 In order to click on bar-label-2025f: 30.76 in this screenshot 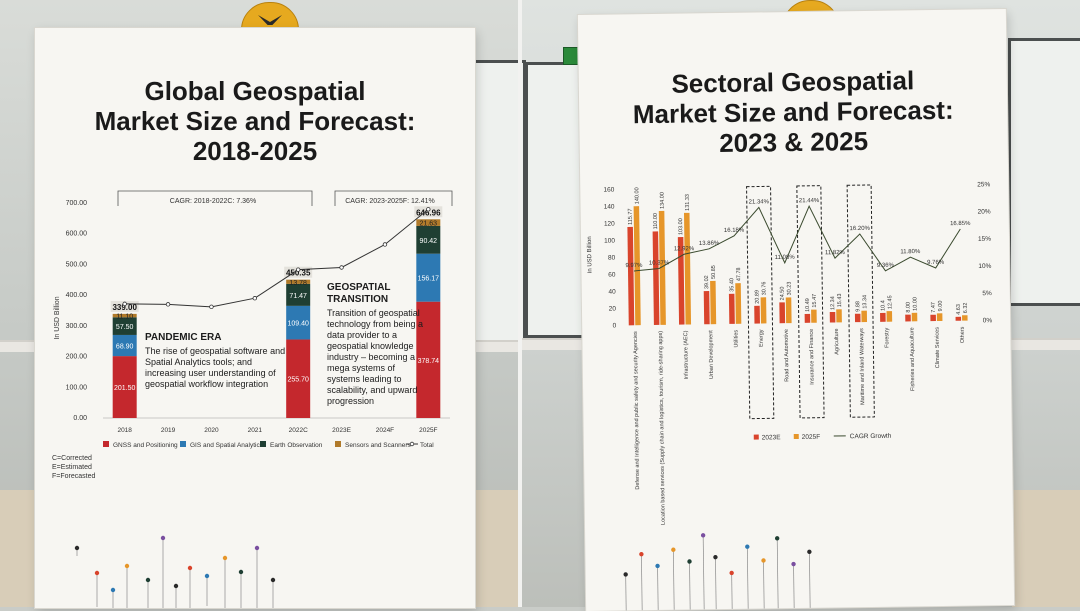, I will do `click(764, 288)`.